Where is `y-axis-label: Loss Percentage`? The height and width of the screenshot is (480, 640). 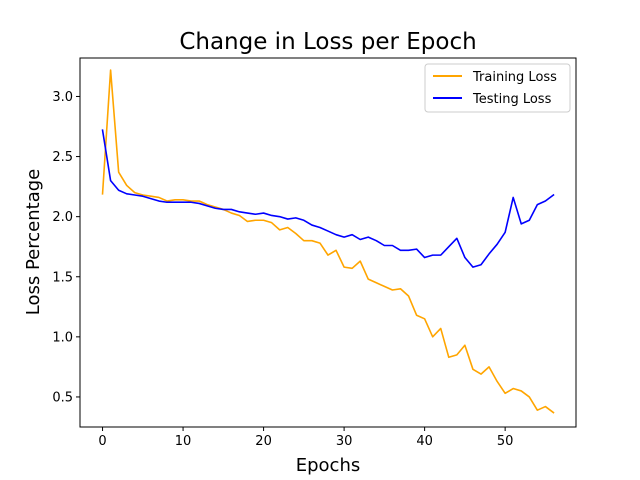
y-axis-label: Loss Percentage is located at coordinates (33, 242).